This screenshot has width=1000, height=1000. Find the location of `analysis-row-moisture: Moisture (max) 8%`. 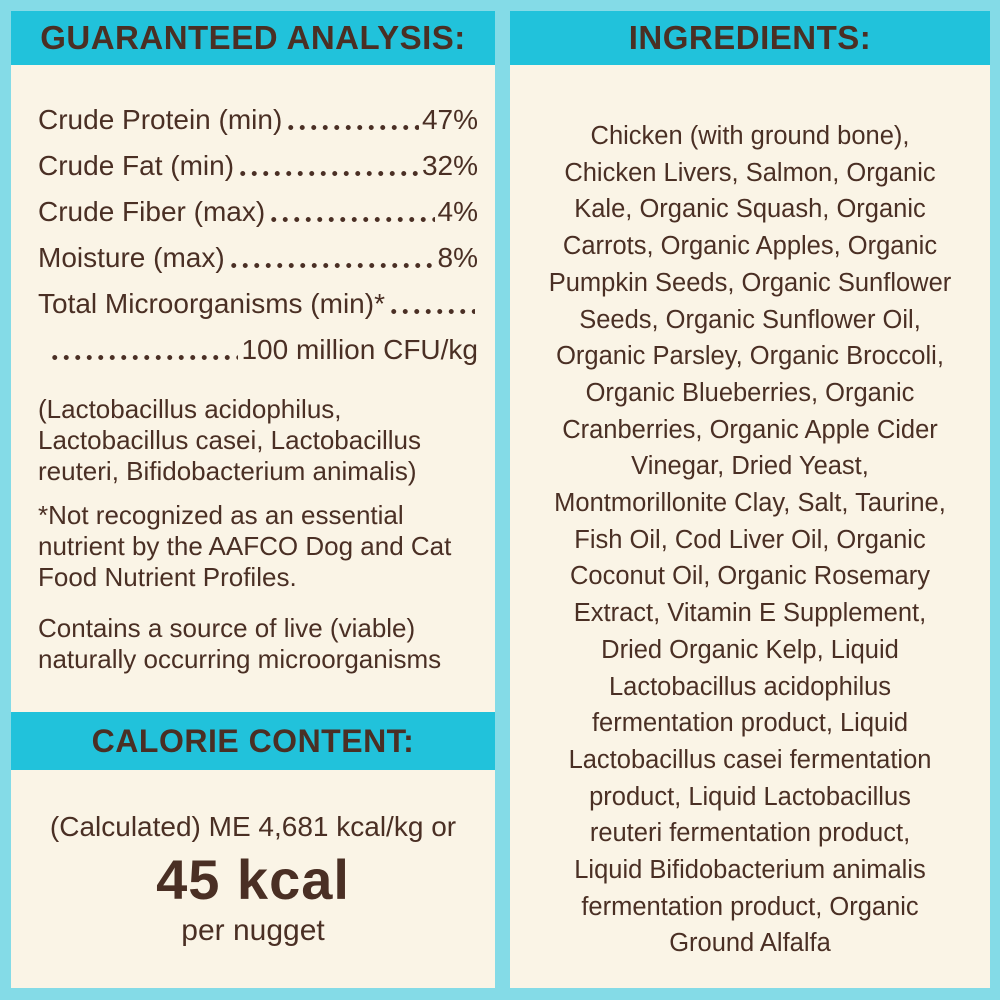

analysis-row-moisture: Moisture (max) 8% is located at coordinates (258, 255).